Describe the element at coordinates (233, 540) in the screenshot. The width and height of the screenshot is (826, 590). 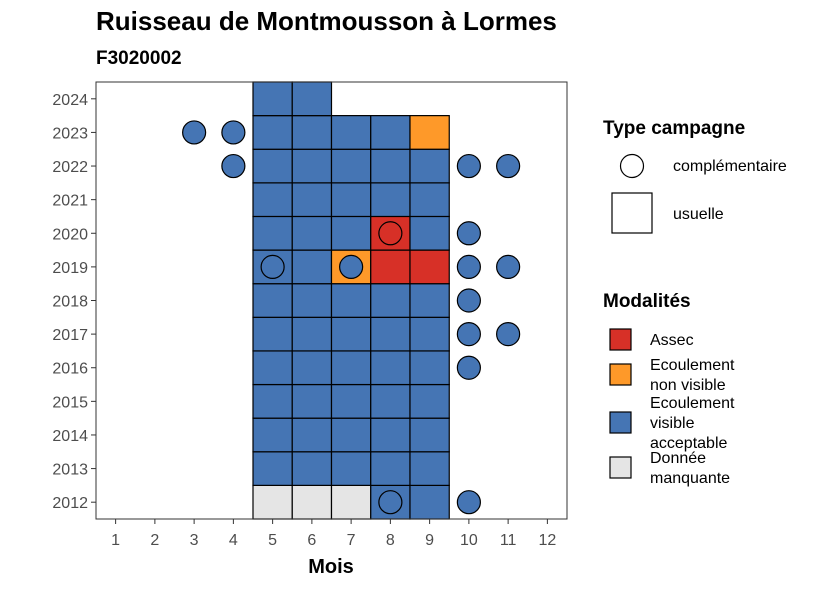
I see `x-tick-label-4: 4` at that location.